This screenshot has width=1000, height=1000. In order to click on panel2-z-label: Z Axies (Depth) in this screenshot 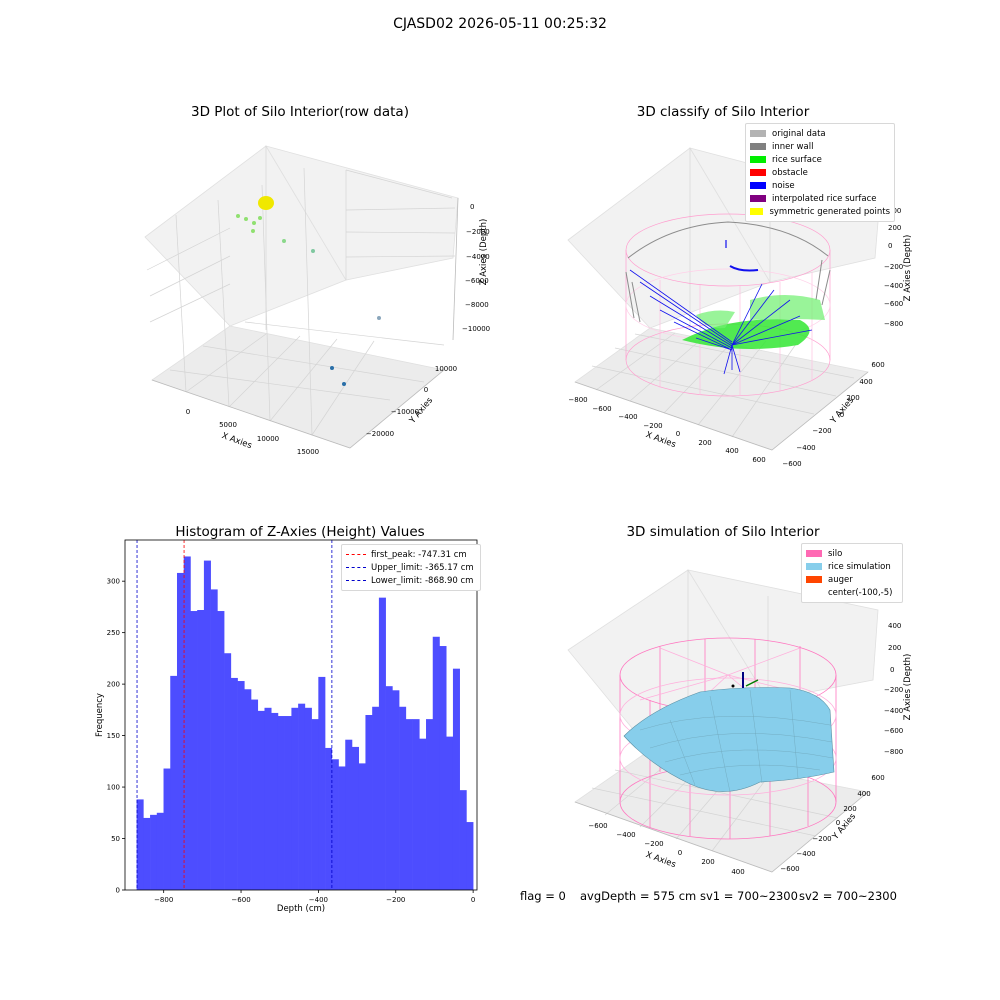, I will do `click(908, 268)`.